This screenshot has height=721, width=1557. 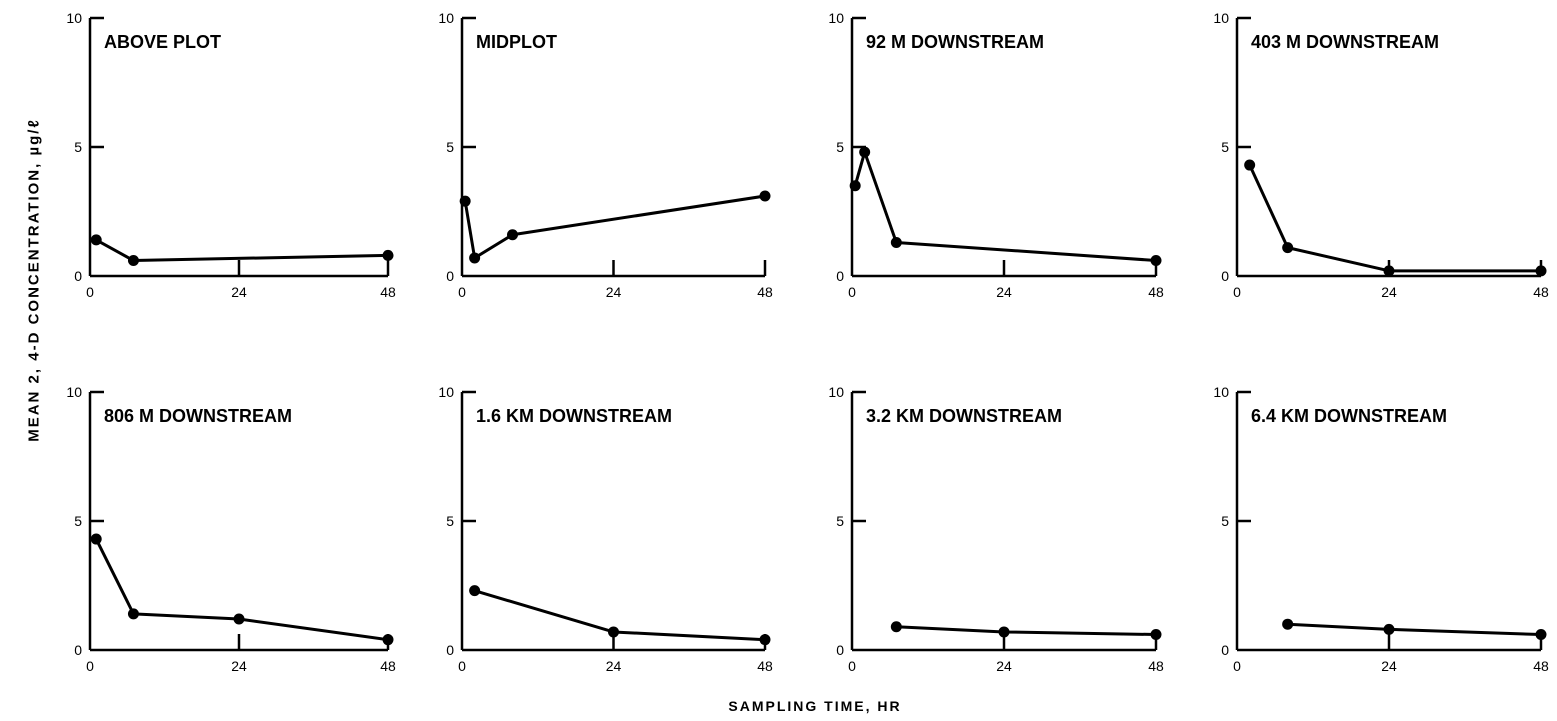 What do you see at coordinates (1349, 416) in the screenshot?
I see `panel-title: 6.4 KM DOWNSTREAM` at bounding box center [1349, 416].